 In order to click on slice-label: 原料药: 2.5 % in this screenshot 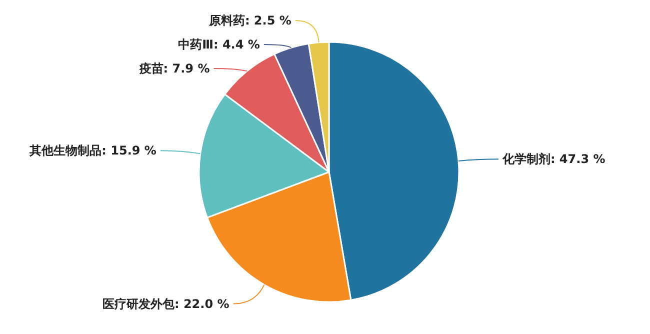, I will do `click(250, 20)`.